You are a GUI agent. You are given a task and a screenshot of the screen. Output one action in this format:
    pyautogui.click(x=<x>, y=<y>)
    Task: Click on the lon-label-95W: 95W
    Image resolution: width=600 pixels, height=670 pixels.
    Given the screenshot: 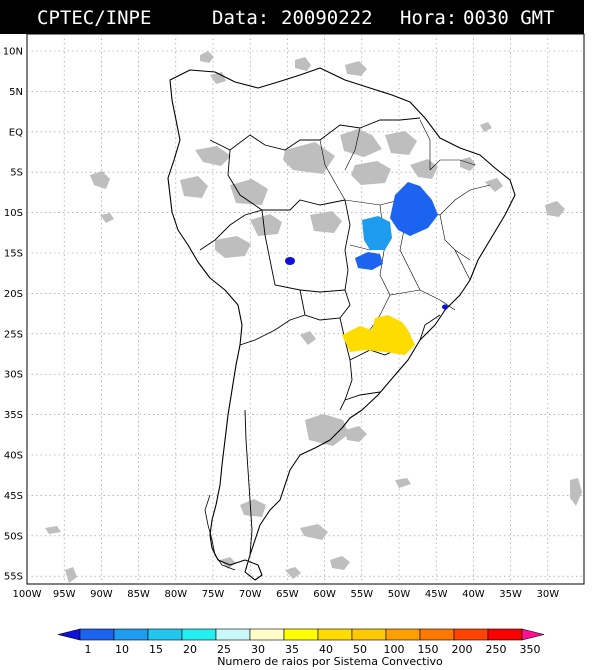 What is the action you would take?
    pyautogui.click(x=64, y=594)
    